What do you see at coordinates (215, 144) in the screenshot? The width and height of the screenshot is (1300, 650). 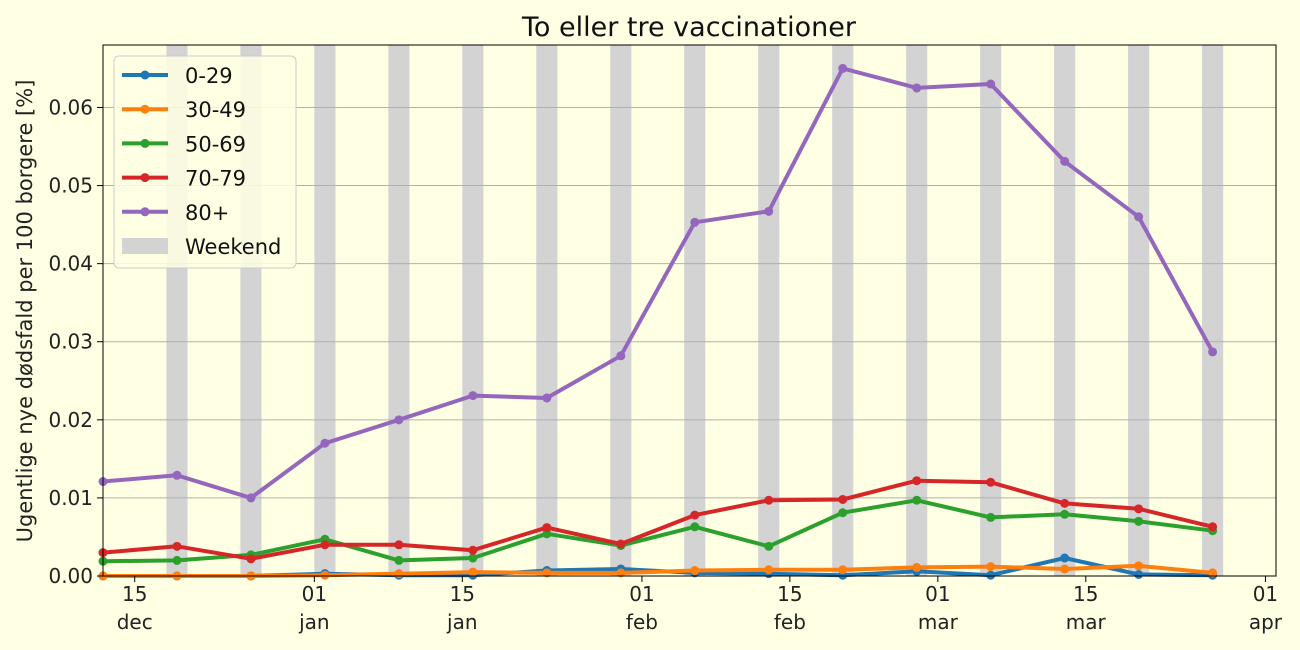 I see `legend-label: 50-69` at bounding box center [215, 144].